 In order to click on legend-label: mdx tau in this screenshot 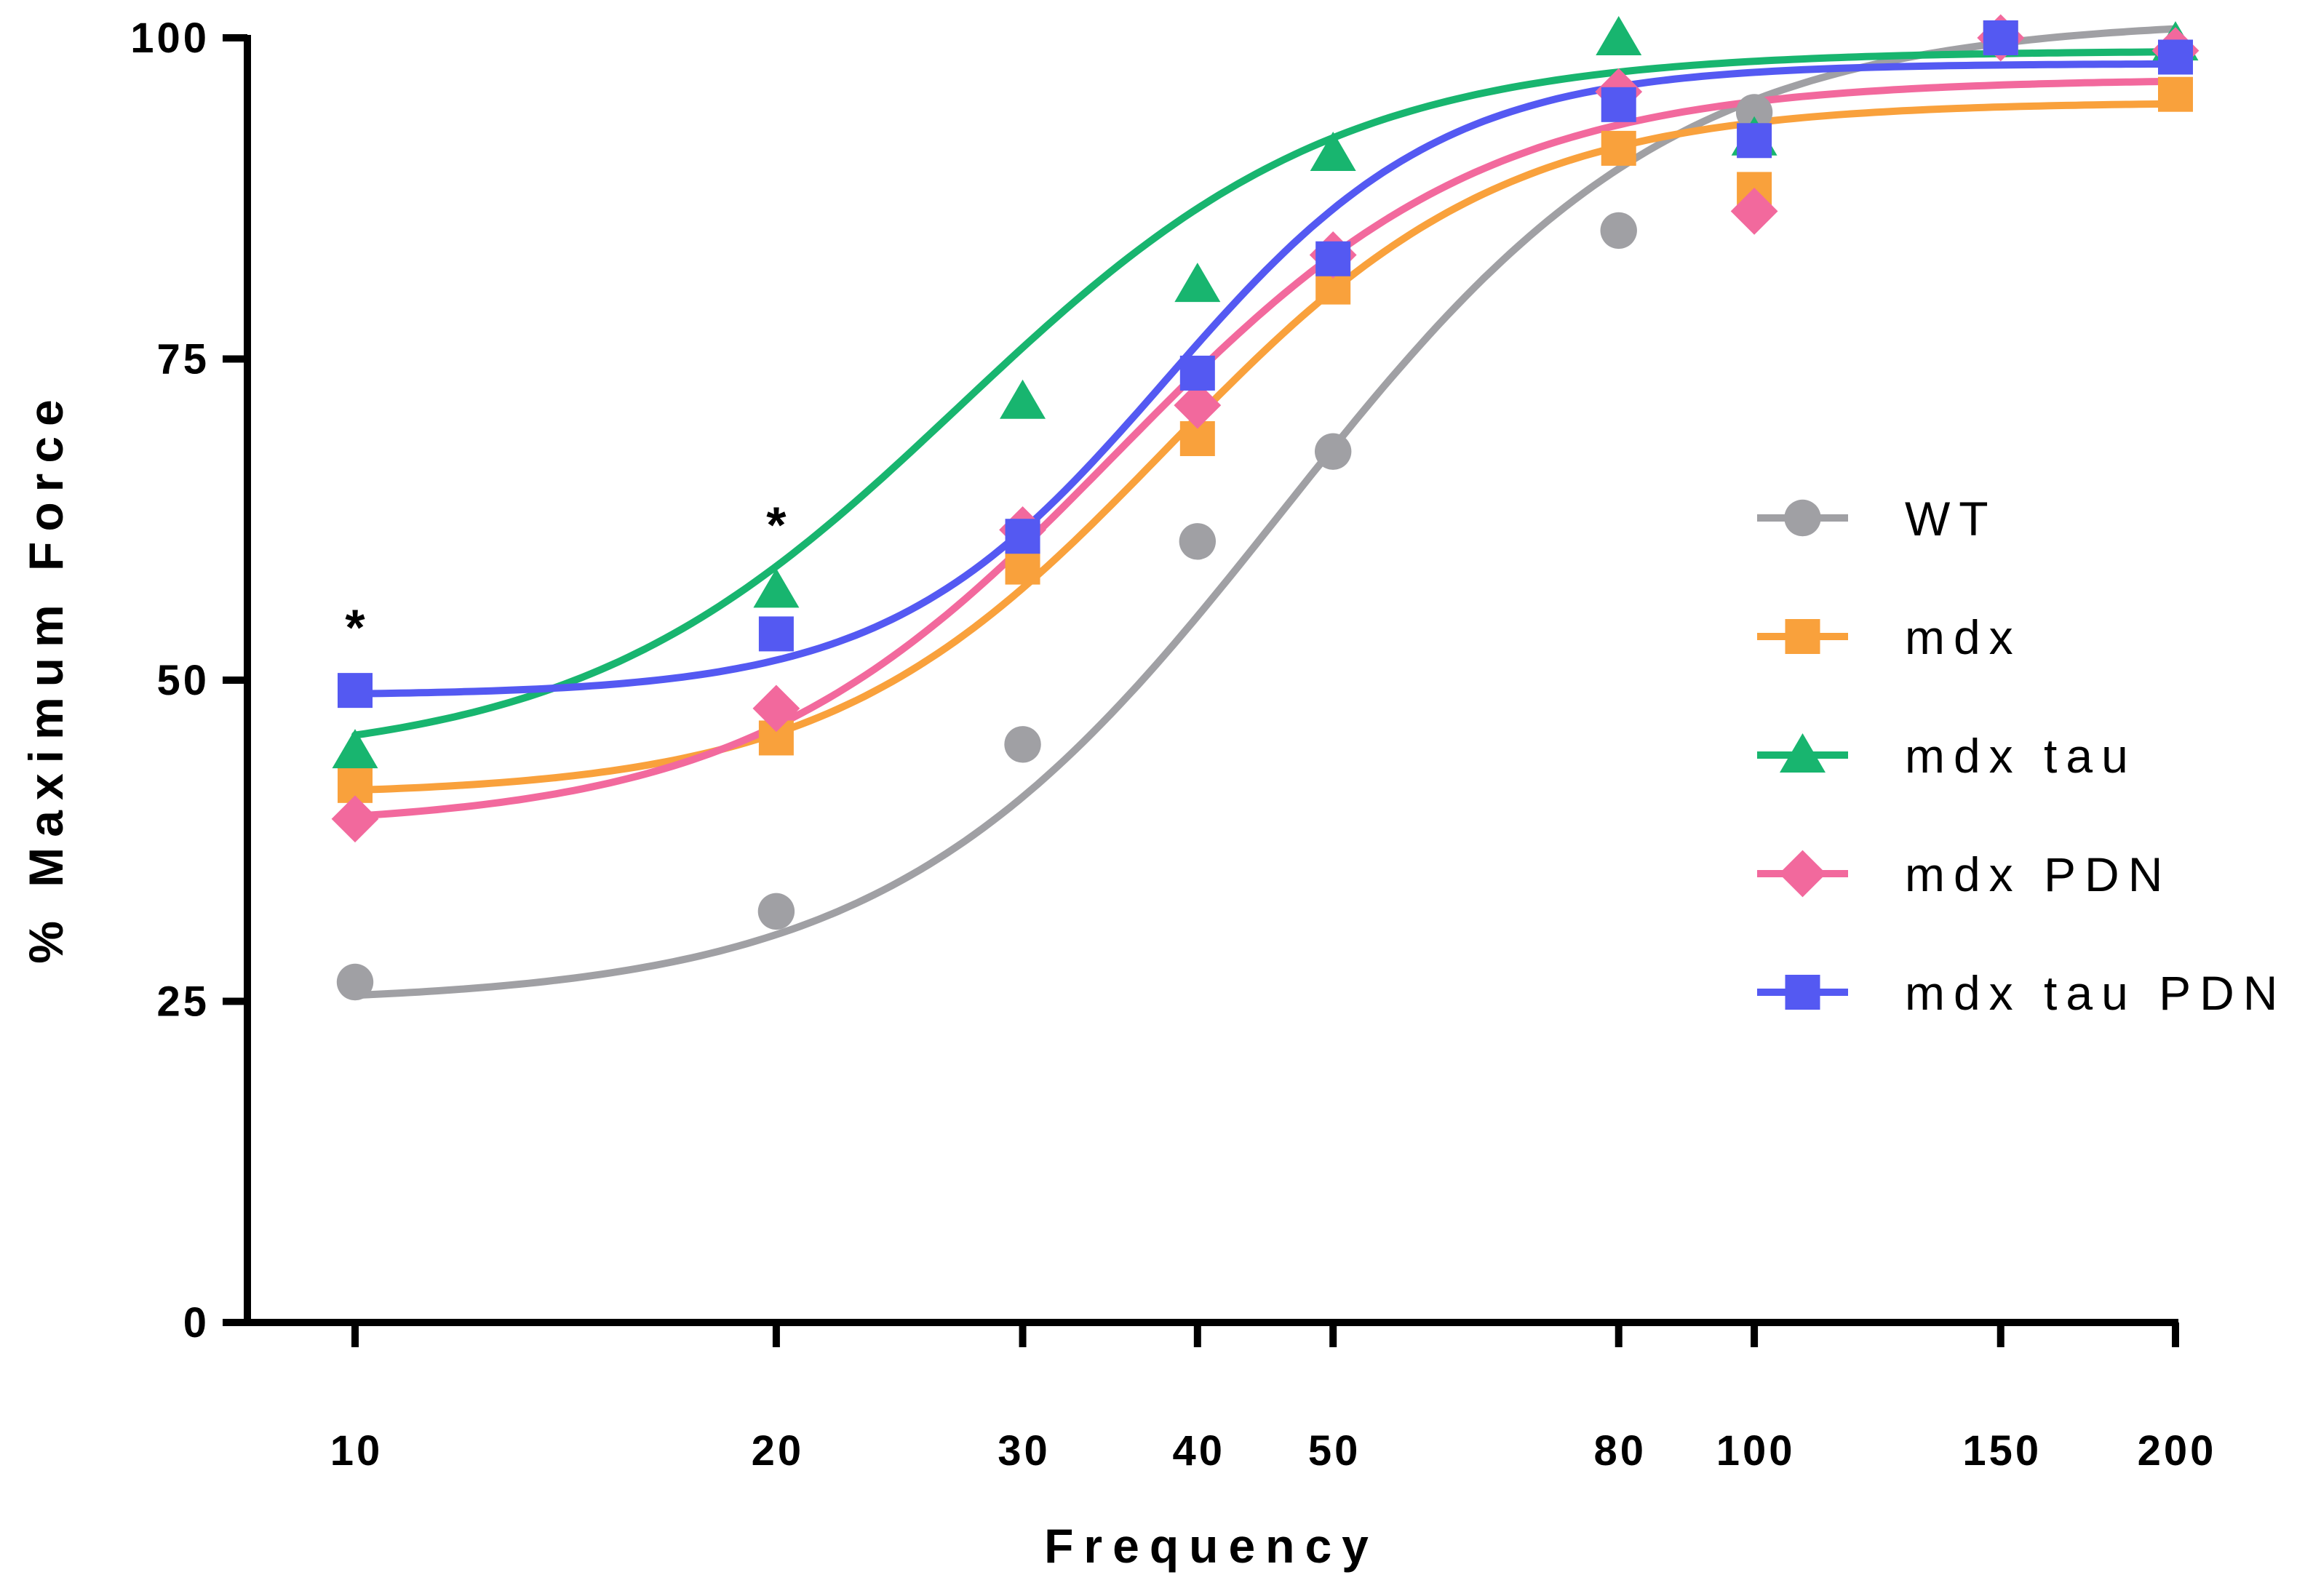, I will do `click(2021, 756)`.